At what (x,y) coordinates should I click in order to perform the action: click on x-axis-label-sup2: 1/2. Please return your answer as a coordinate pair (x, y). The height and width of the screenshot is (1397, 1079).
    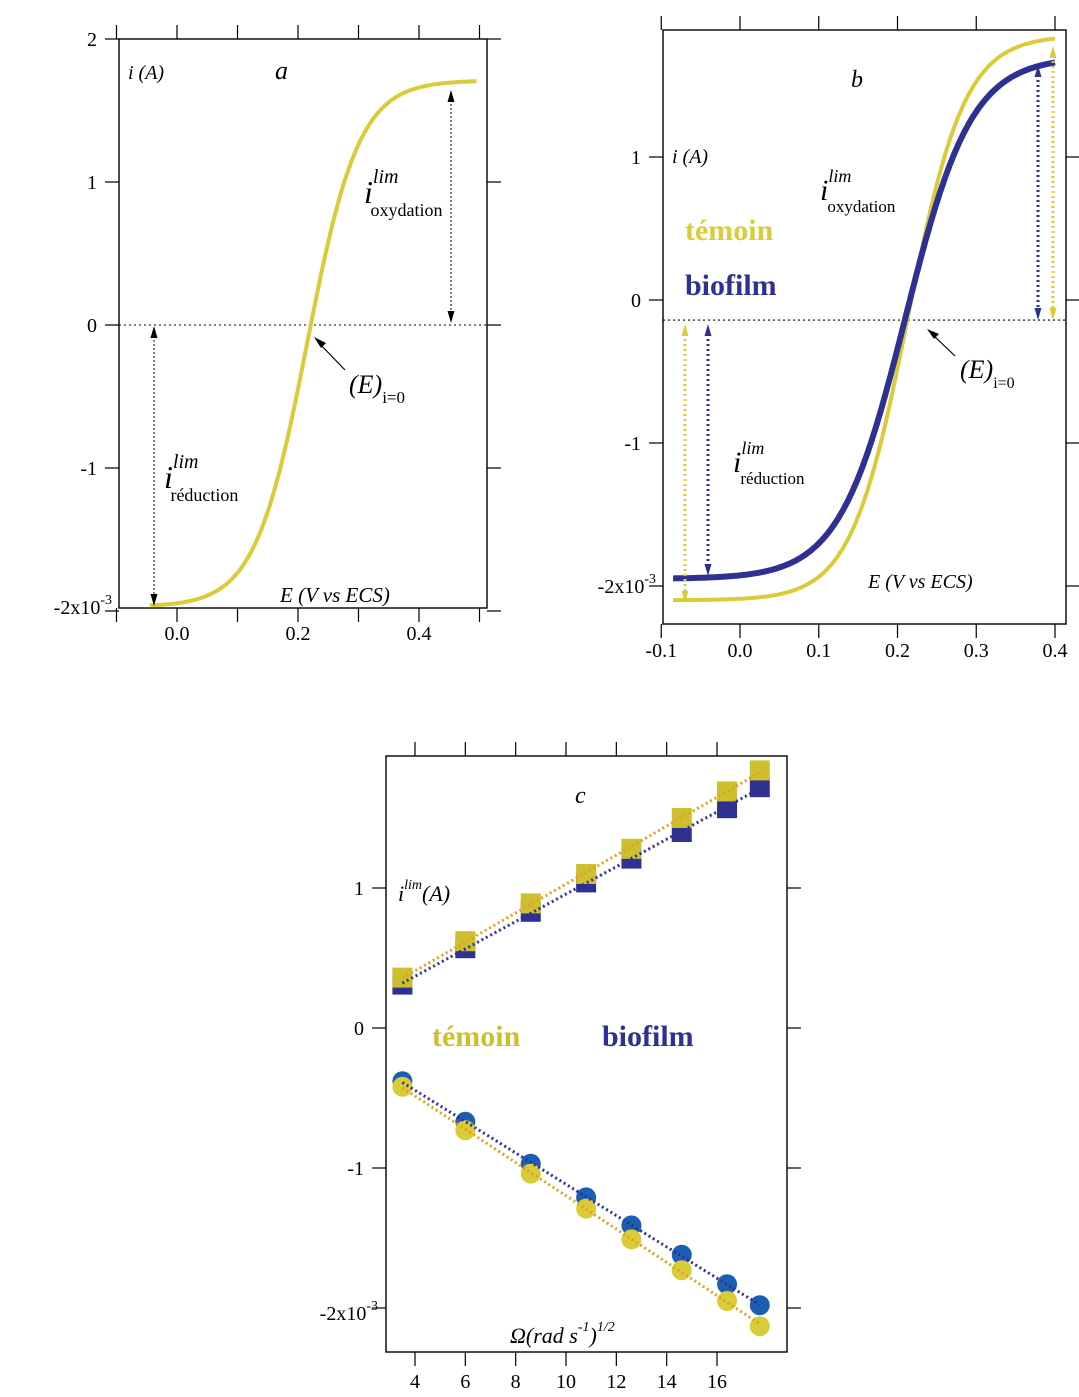
    Looking at the image, I should click on (606, 1327).